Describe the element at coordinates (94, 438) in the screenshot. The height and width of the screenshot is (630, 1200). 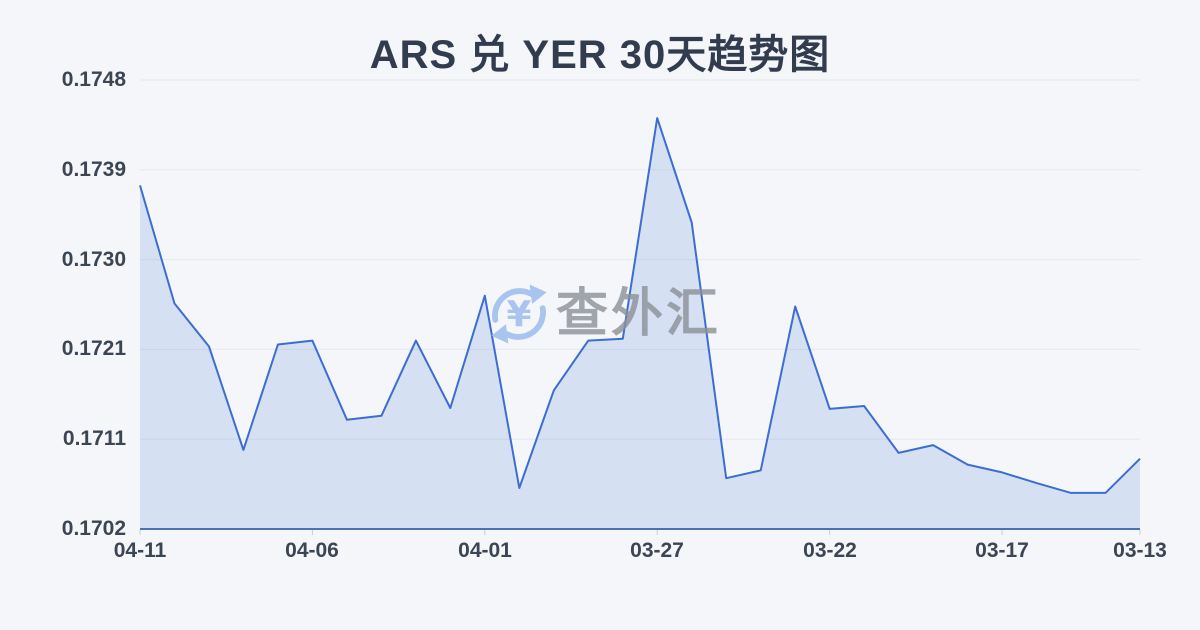
I see `y-axis-label: 0.1711` at that location.